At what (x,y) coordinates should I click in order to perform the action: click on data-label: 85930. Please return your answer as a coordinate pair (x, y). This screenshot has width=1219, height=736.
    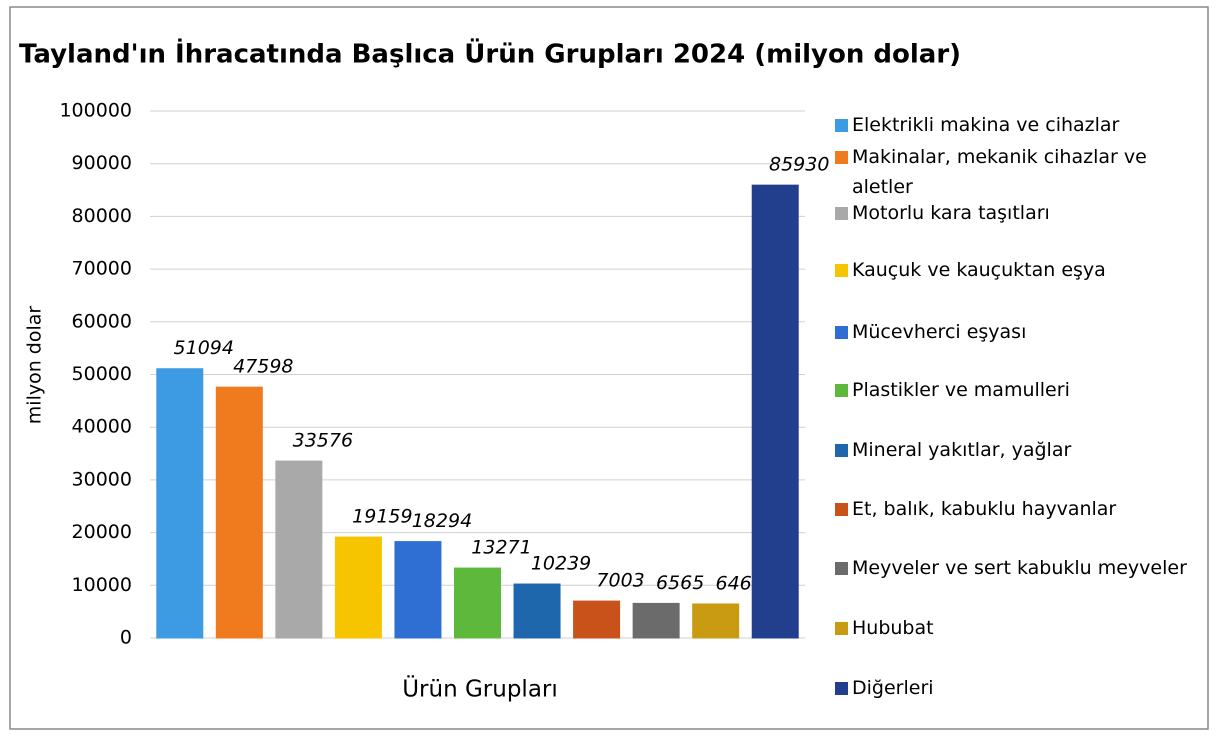
    Looking at the image, I should click on (799, 165).